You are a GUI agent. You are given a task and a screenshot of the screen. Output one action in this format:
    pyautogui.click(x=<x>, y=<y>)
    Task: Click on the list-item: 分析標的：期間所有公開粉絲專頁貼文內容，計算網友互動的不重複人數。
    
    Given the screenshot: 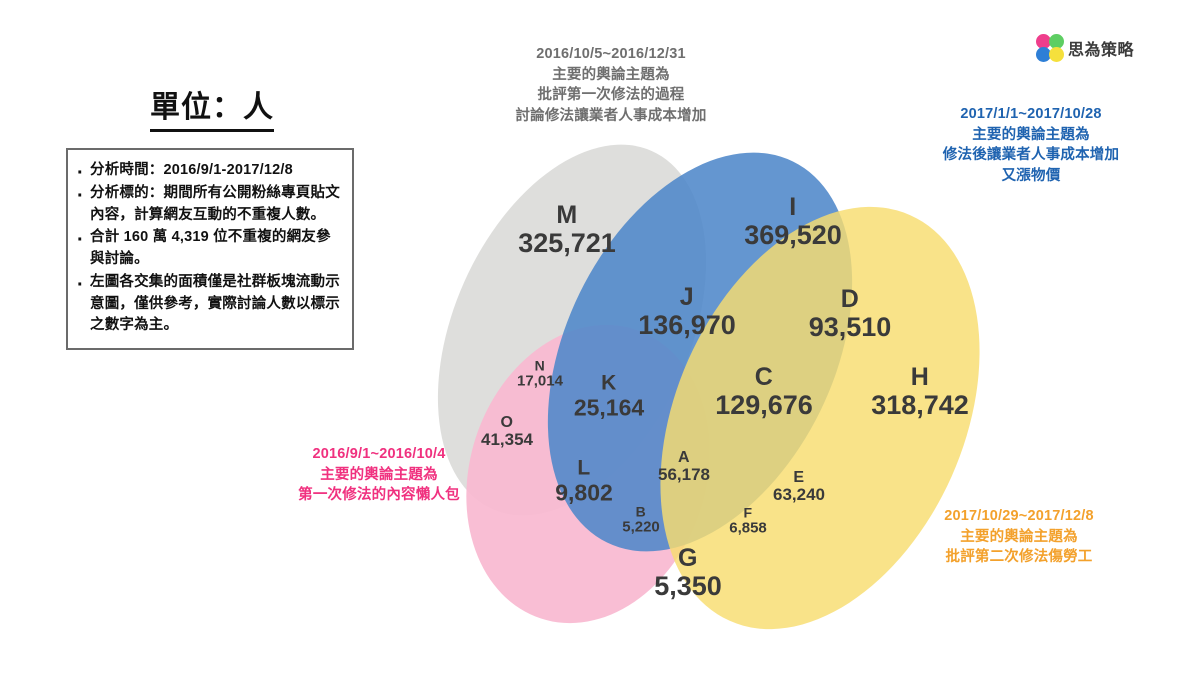 What is the action you would take?
    pyautogui.click(x=209, y=204)
    